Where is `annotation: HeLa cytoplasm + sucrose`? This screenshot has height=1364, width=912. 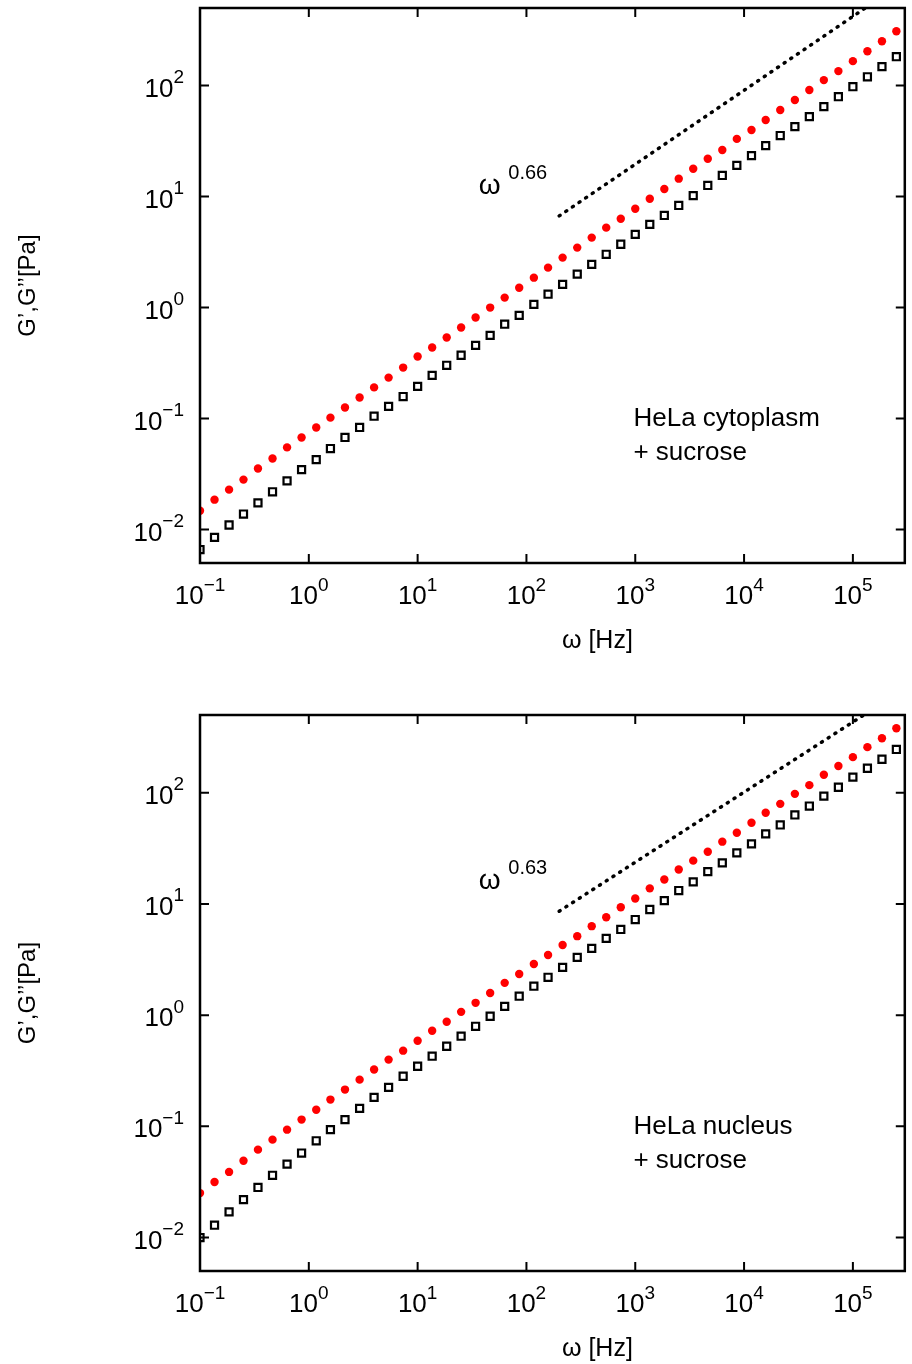
annotation: HeLa cytoplasm + sucrose is located at coordinates (726, 433).